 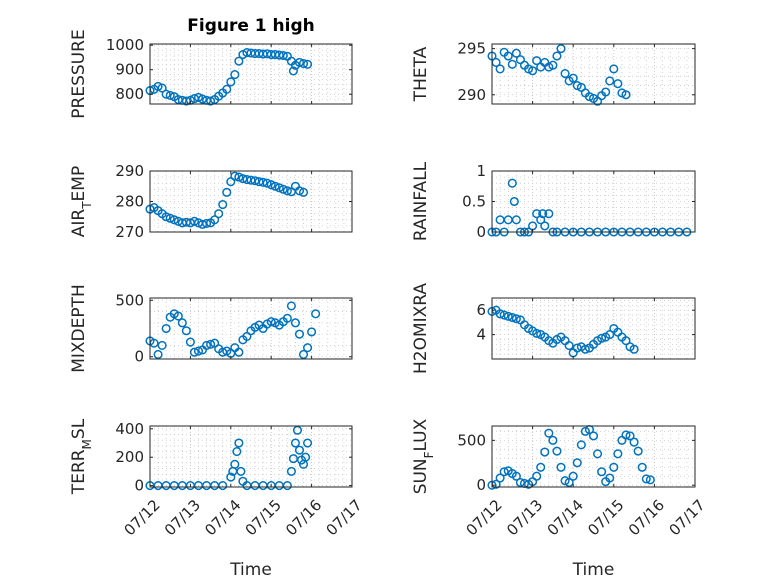 I want to click on terr-msl-ylabel: TERRMSL, so click(x=81, y=456).